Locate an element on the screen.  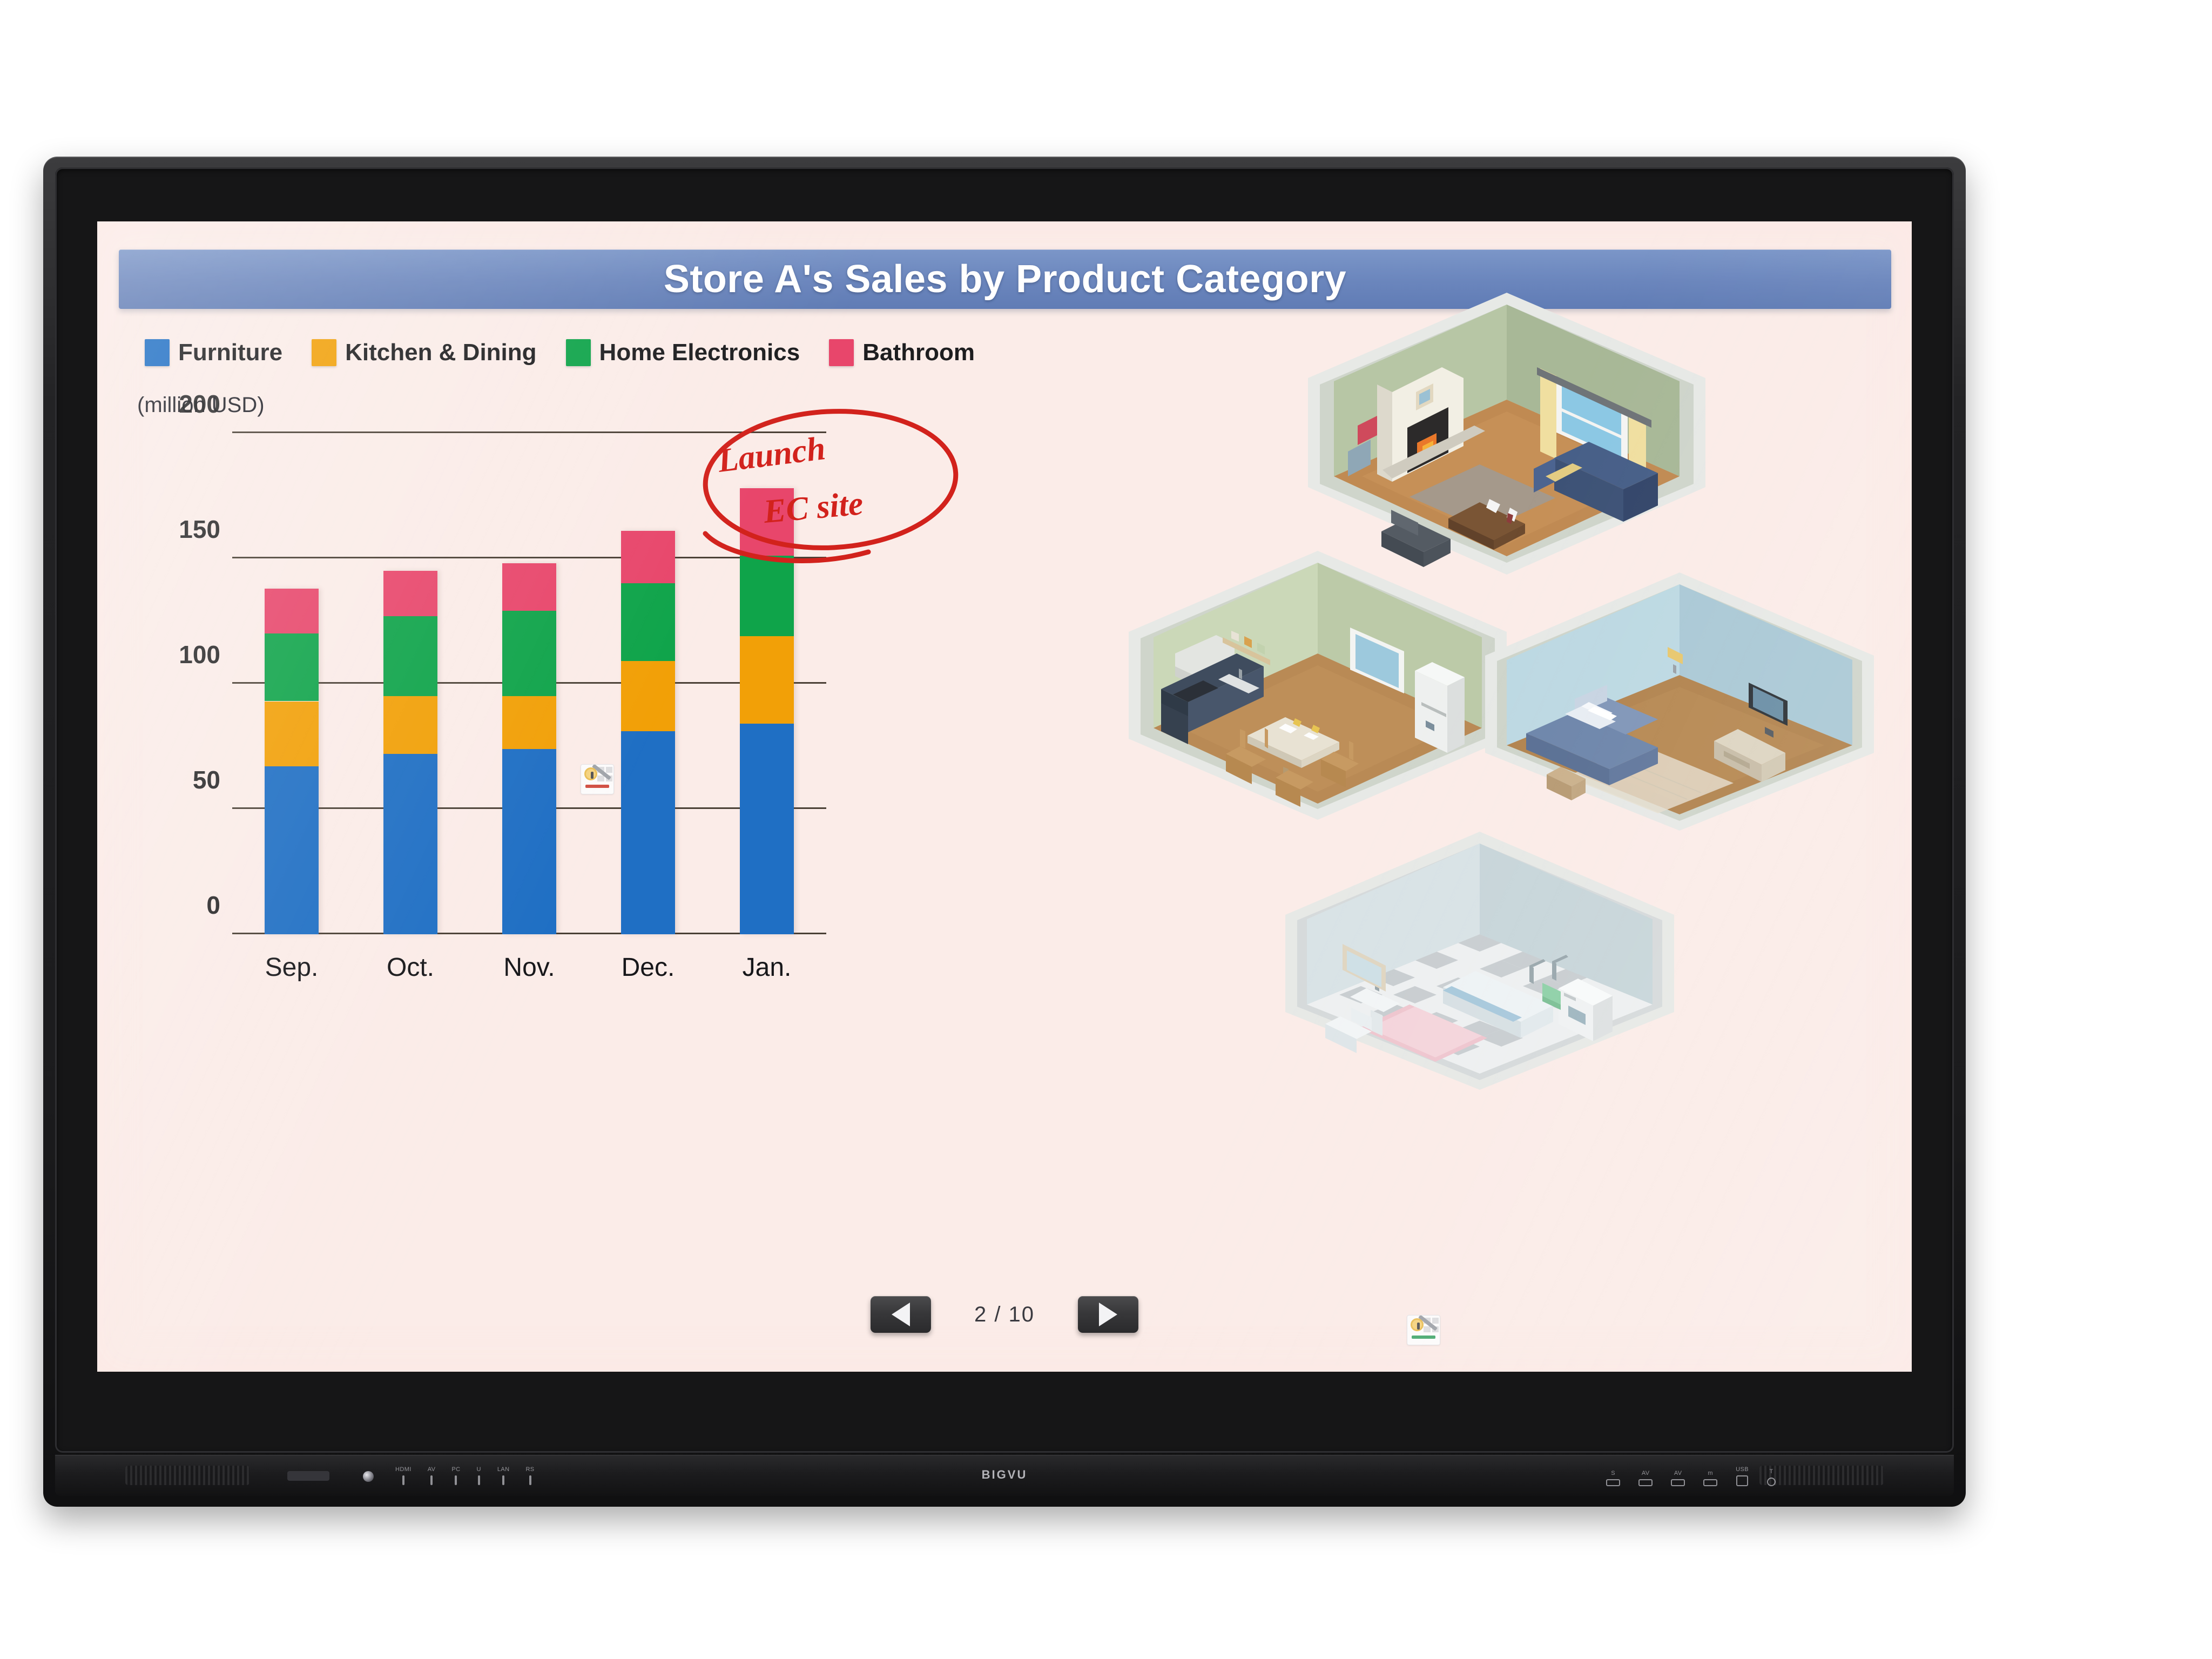
legend-swatch-bathroom is located at coordinates (841, 352).